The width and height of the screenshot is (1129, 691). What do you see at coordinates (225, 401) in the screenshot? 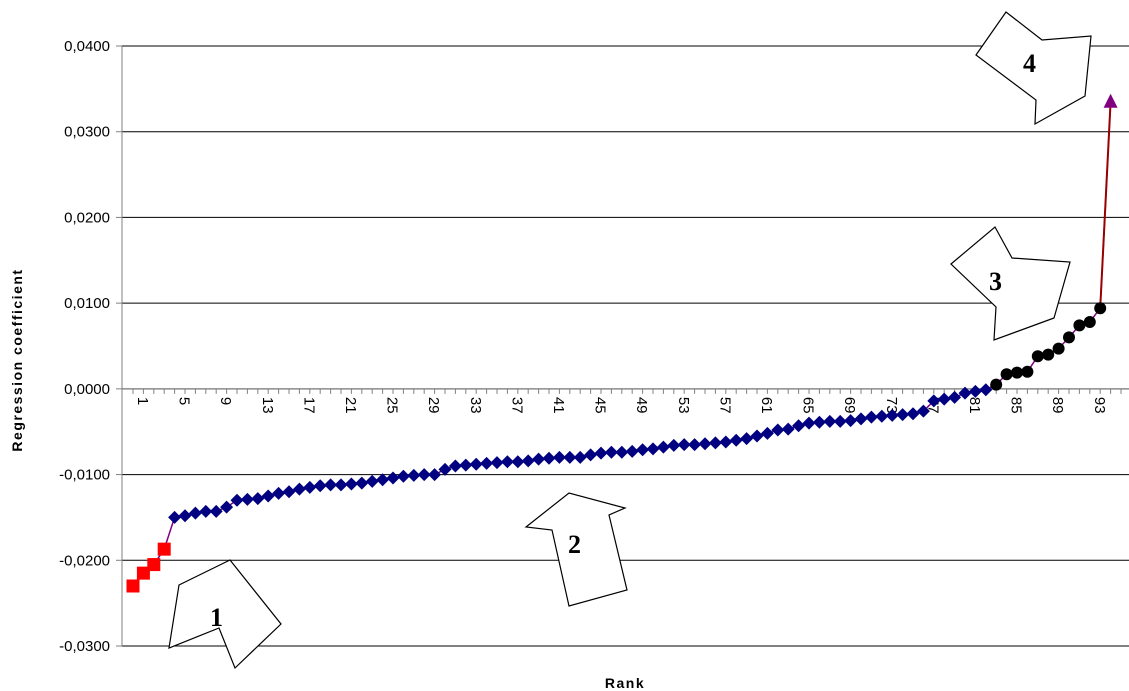
I see `x-tick-label: 9` at bounding box center [225, 401].